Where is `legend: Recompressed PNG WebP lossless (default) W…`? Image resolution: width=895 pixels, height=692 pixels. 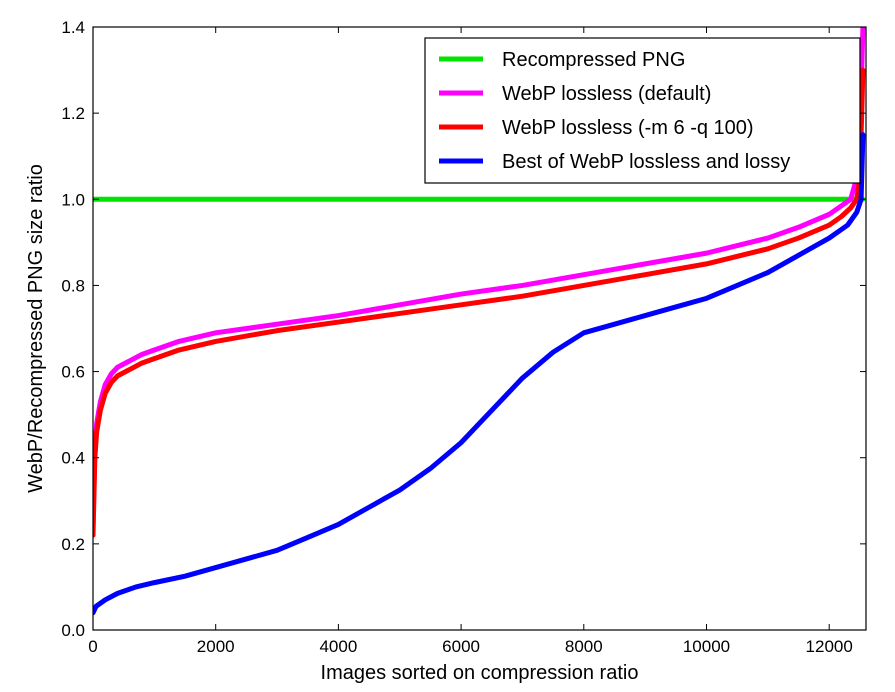
legend: Recompressed PNG WebP lossless (default) W… is located at coordinates (642, 110).